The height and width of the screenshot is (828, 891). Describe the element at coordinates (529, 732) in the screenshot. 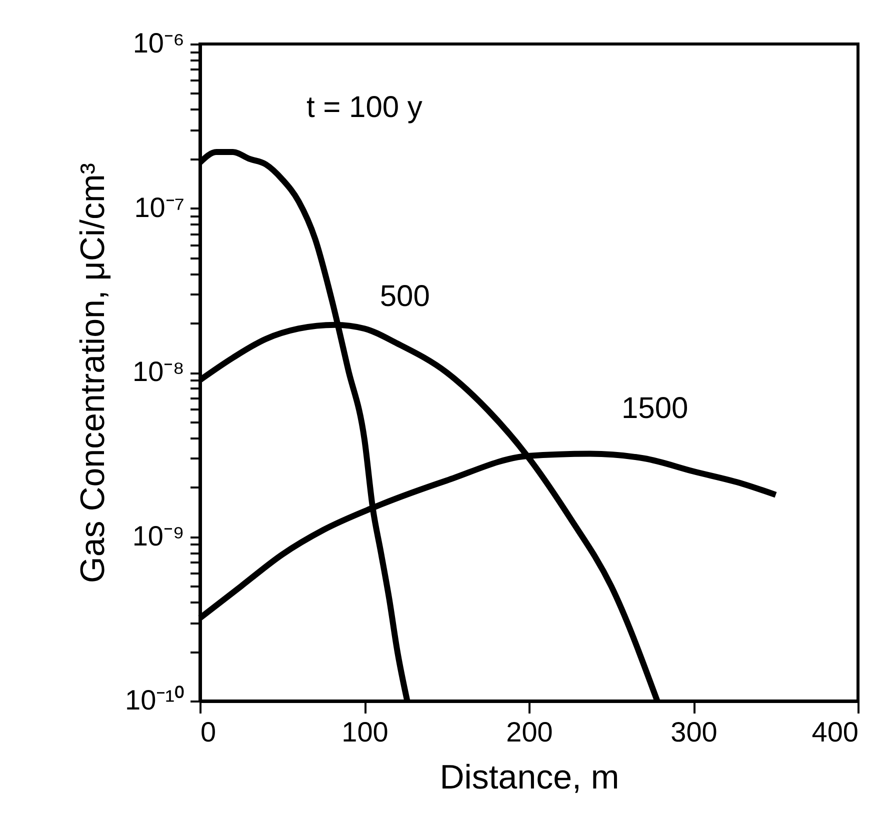

I see `x-tick-label: 200` at that location.